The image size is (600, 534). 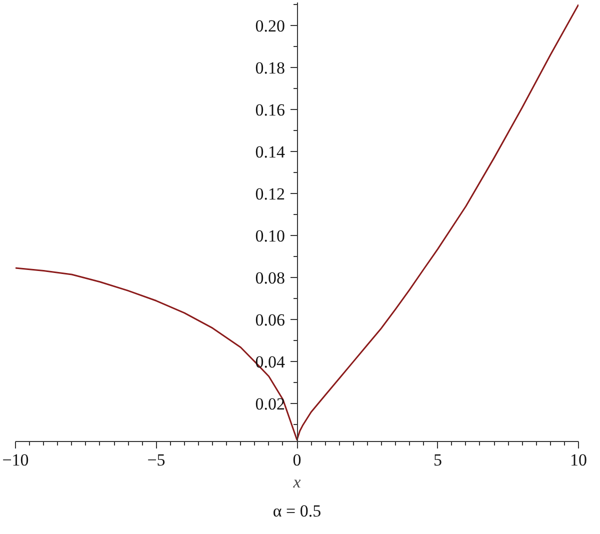 I want to click on y-tick-label: 0.02, so click(x=270, y=404).